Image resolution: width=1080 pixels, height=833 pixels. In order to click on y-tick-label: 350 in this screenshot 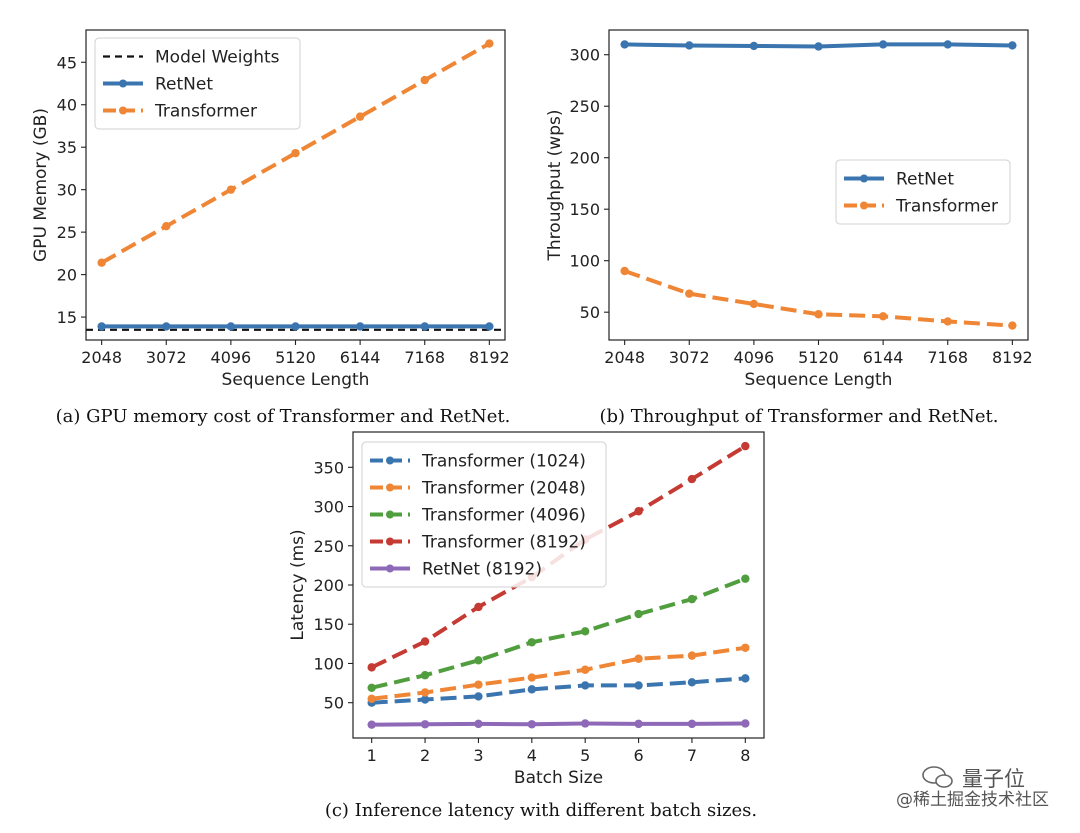, I will do `click(328, 467)`.